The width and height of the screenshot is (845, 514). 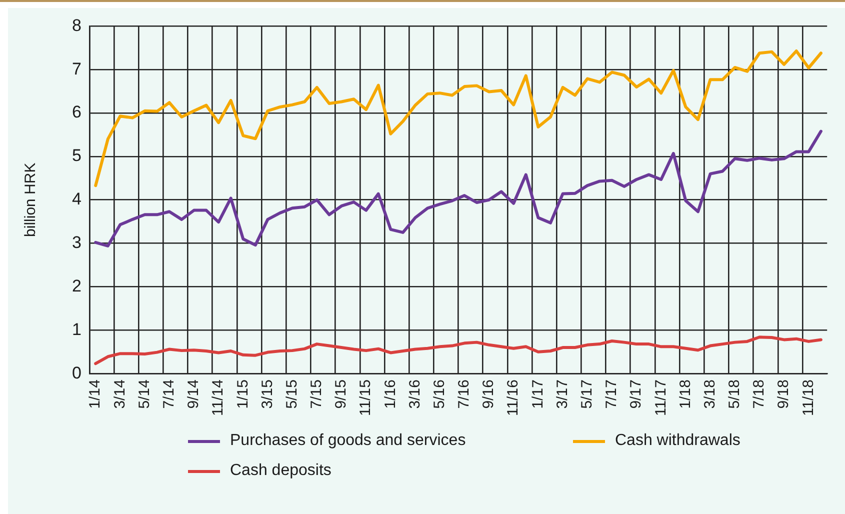 I want to click on x-tick-label: 7/16, so click(x=464, y=394).